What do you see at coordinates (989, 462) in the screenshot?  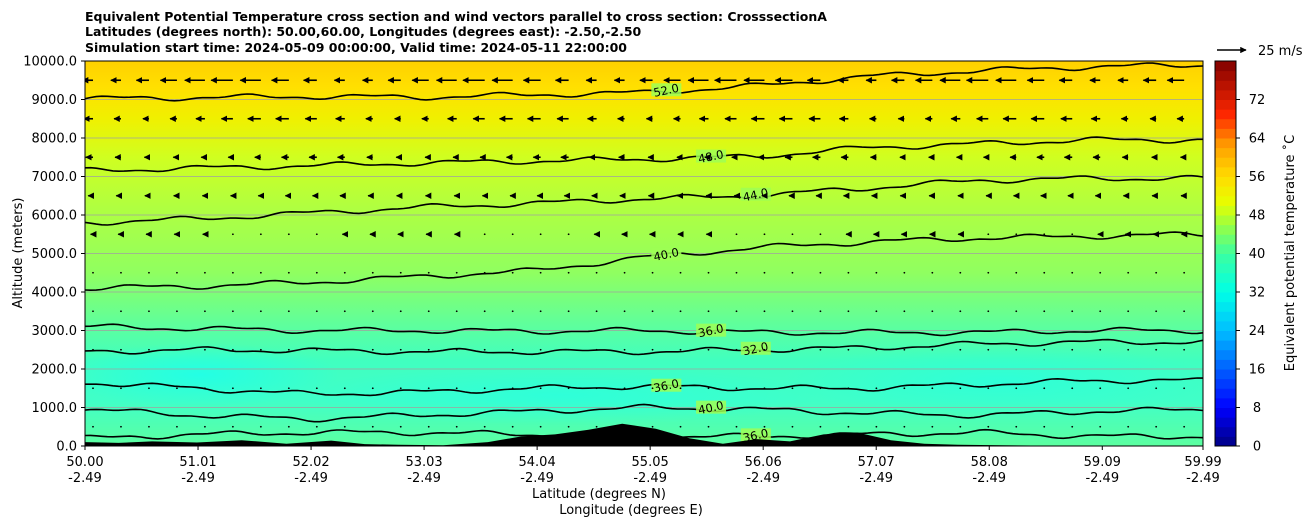 I see `x-tick-label-lat: 58.08` at bounding box center [989, 462].